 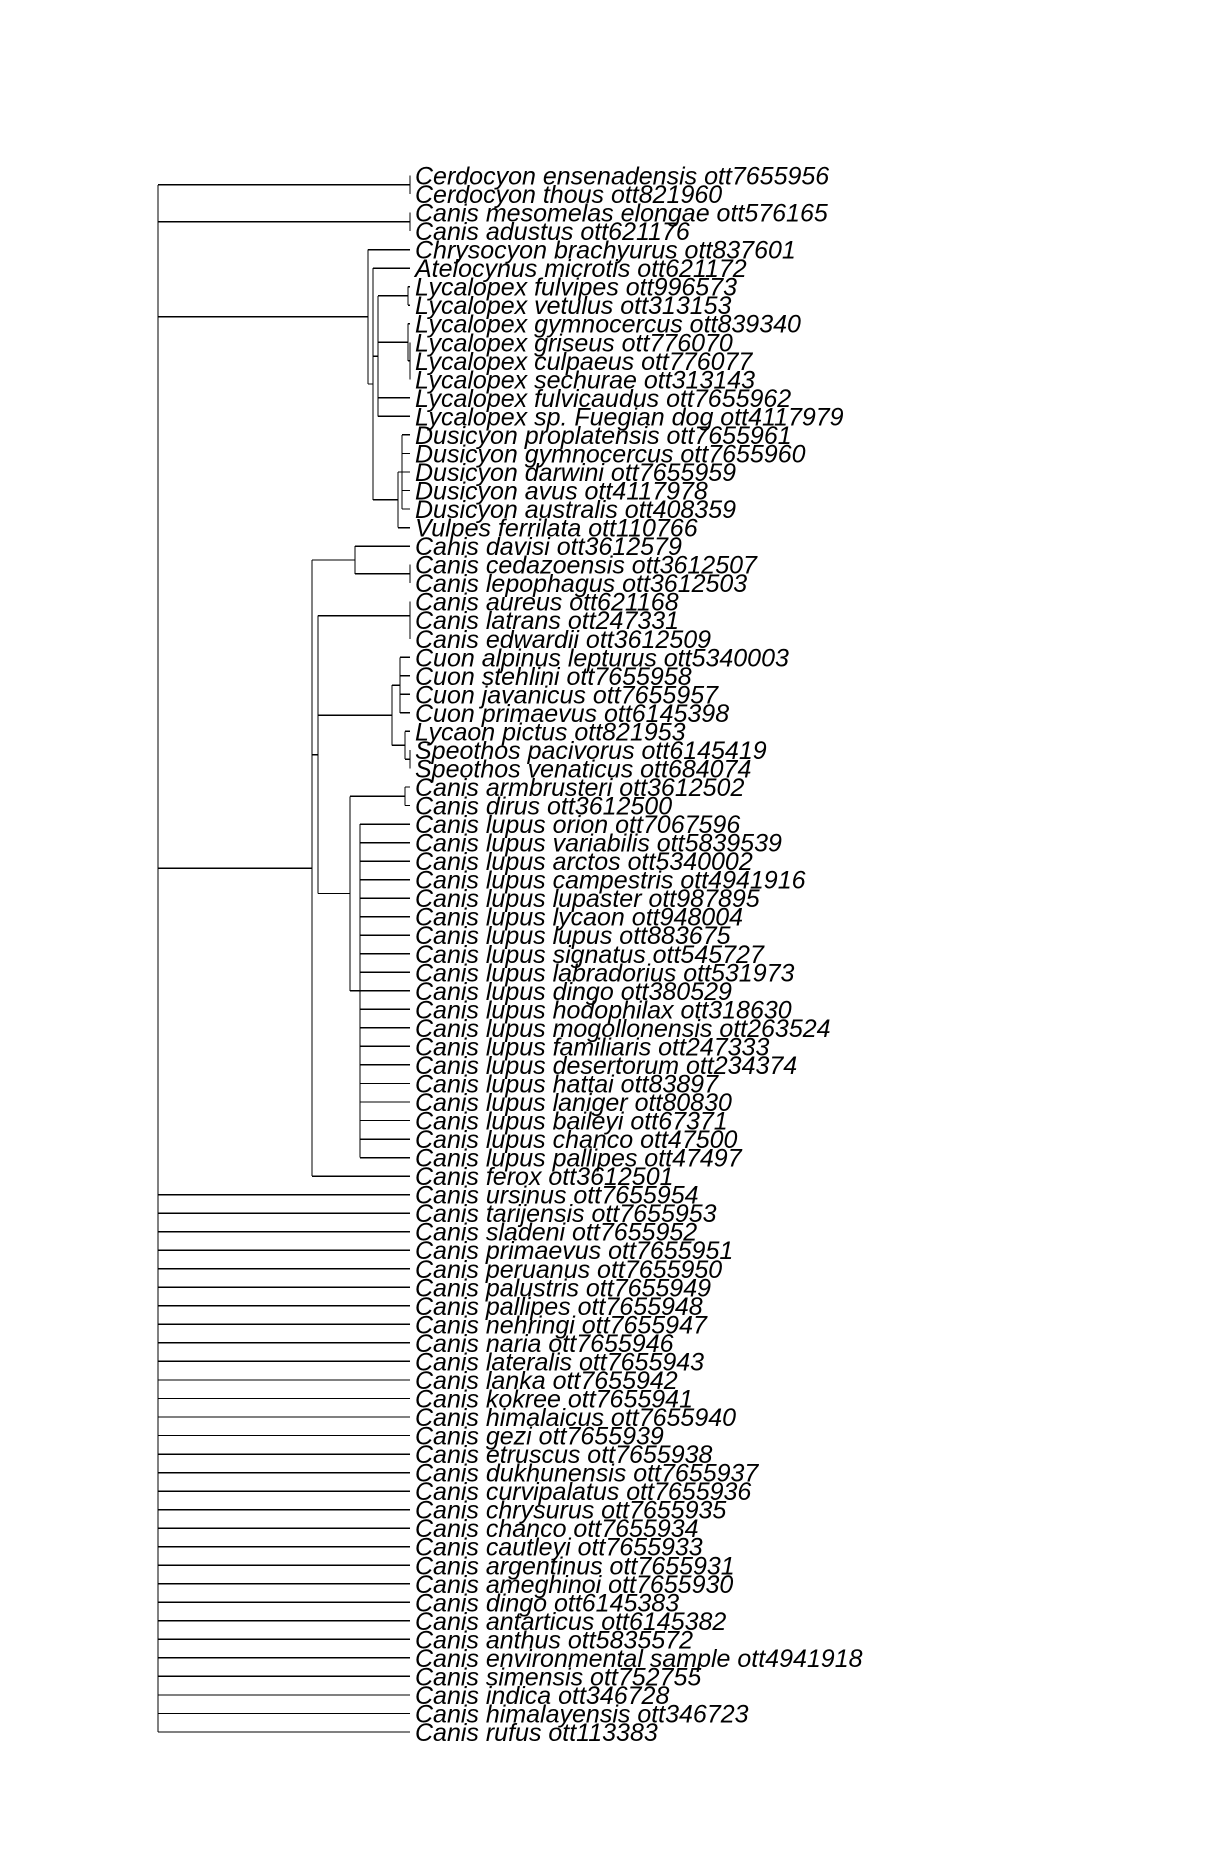 What do you see at coordinates (575, 473) in the screenshot?
I see `tip-label: Dusicyon darwini ott7655959` at bounding box center [575, 473].